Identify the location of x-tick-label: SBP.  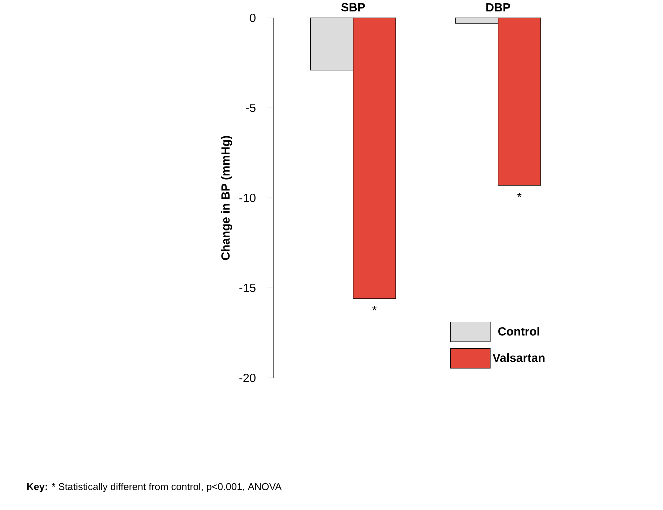
(354, 8).